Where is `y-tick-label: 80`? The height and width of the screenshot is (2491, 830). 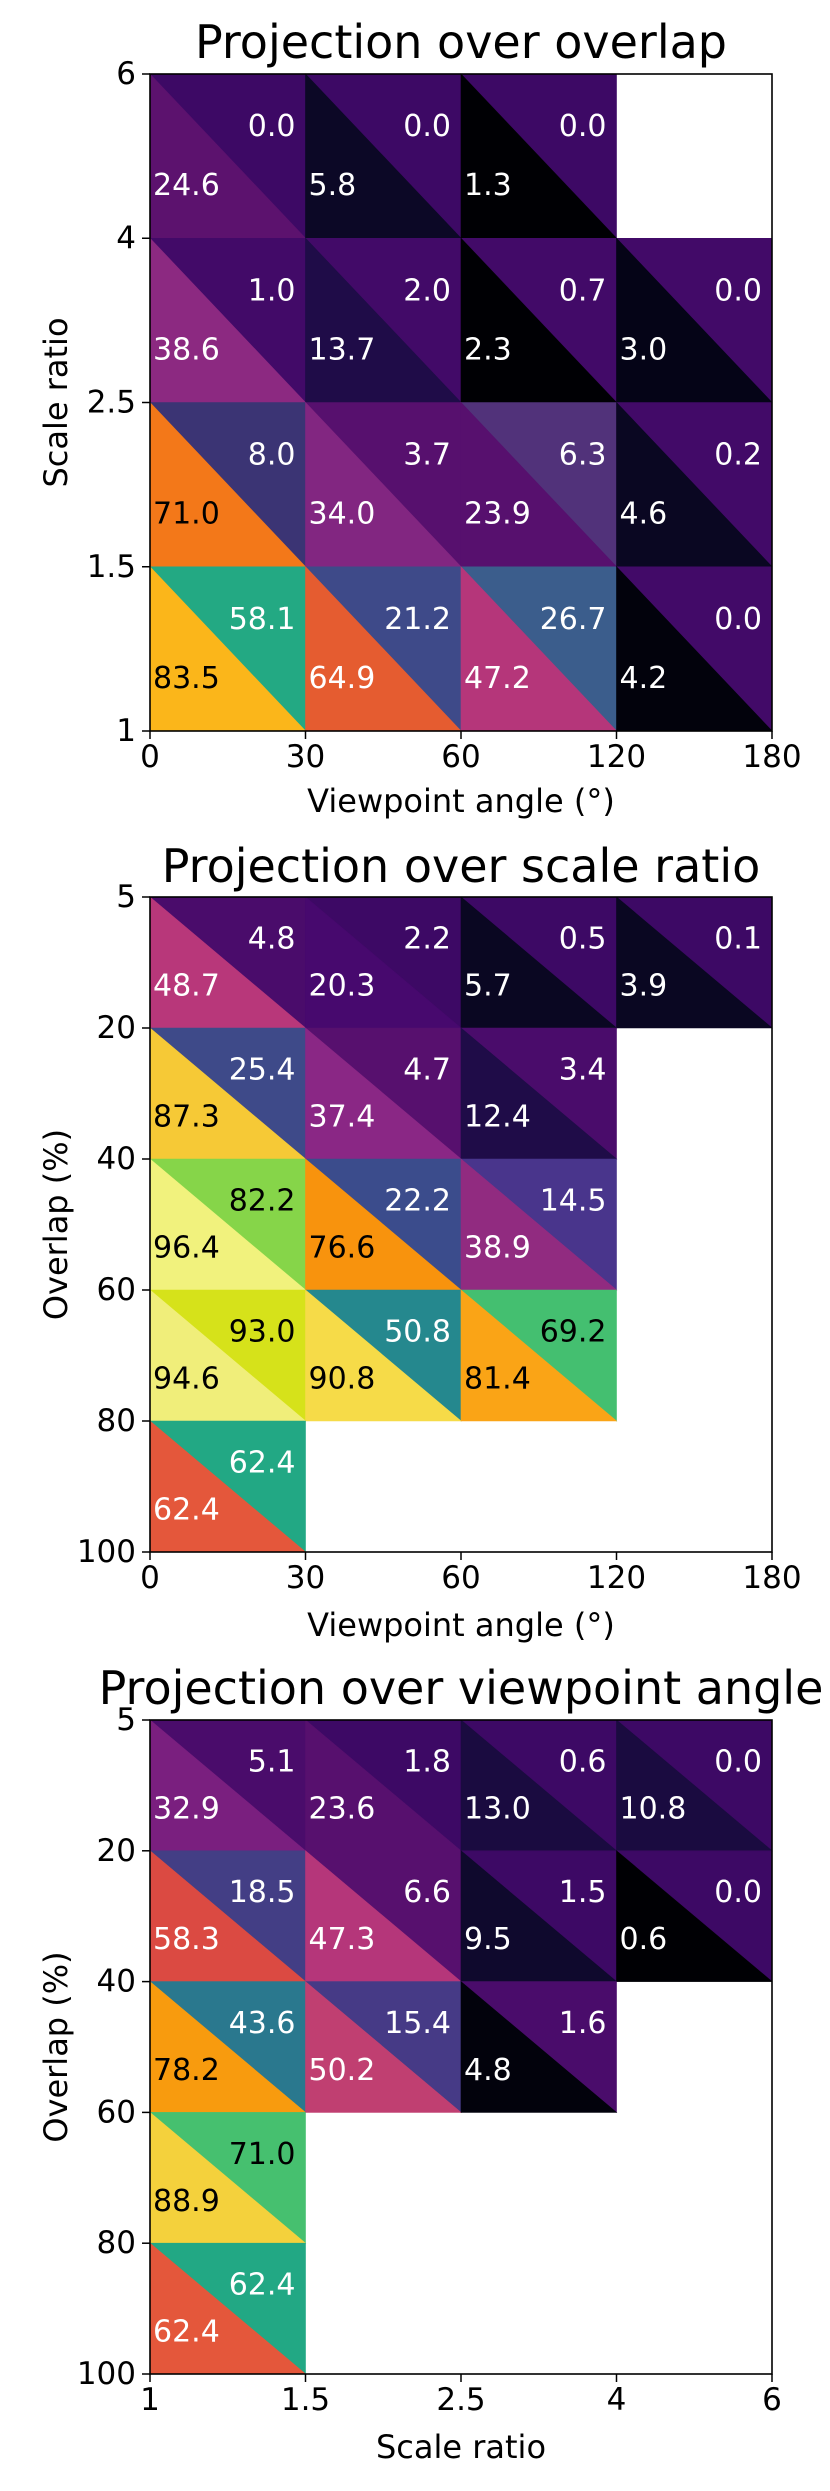
y-tick-label: 80 is located at coordinates (116, 2243).